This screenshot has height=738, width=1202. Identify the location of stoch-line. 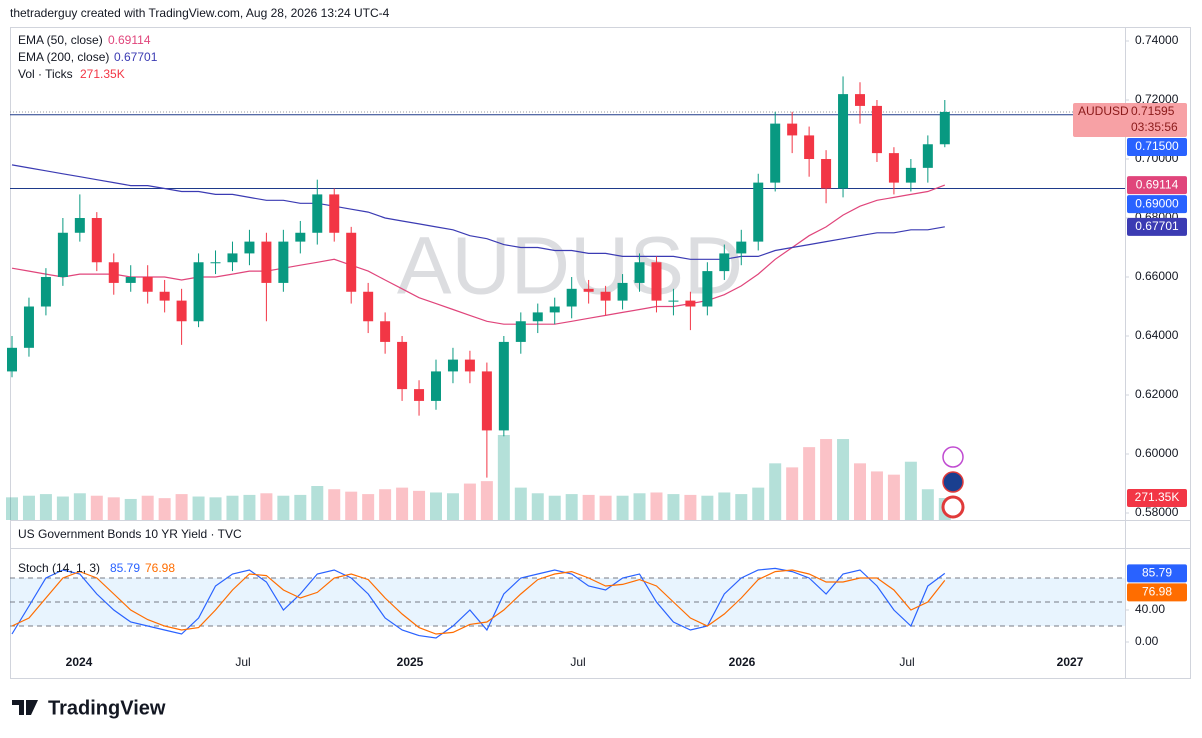
(478, 603).